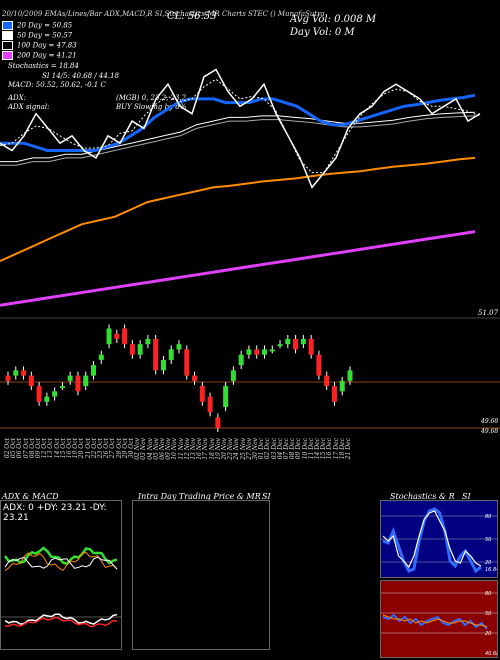 The image size is (500, 660). What do you see at coordinates (192, 16) in the screenshot?
I see `close-price-label: CL: 56.53` at bounding box center [192, 16].